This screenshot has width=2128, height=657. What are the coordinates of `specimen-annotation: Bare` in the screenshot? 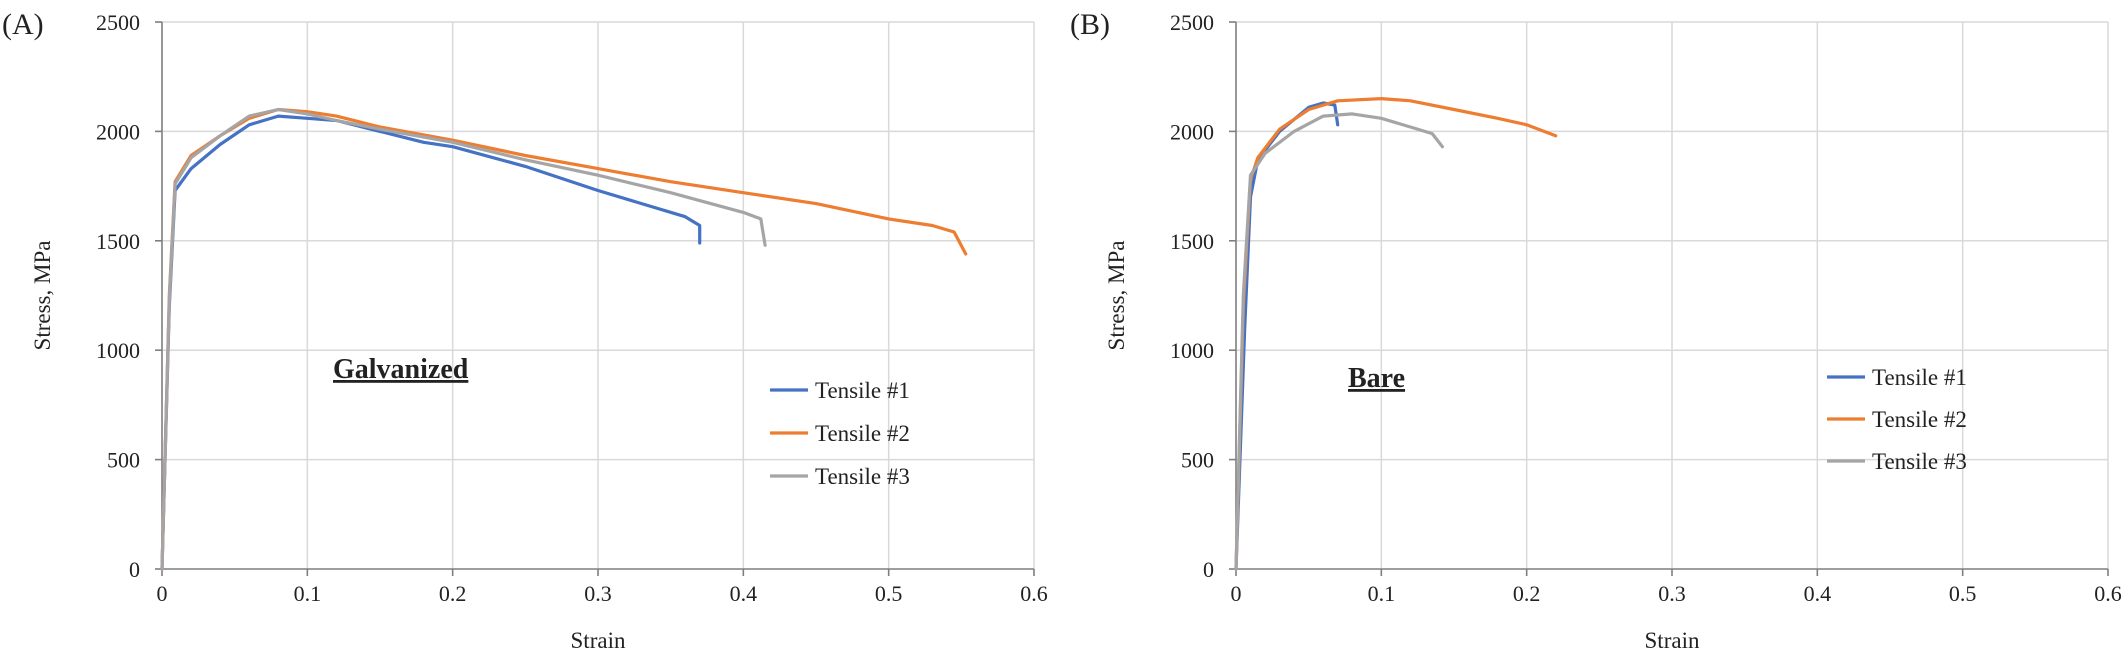 It's located at (1376, 378).